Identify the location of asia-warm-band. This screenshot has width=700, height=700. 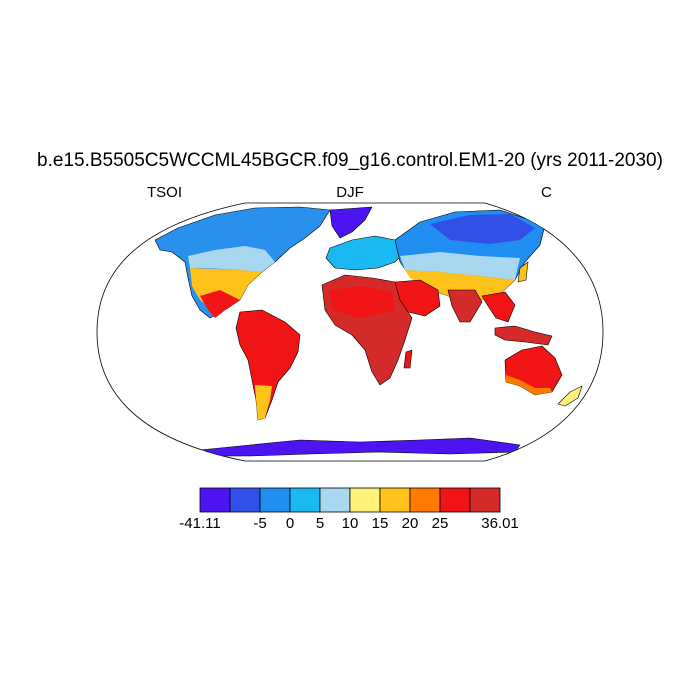
(460, 285).